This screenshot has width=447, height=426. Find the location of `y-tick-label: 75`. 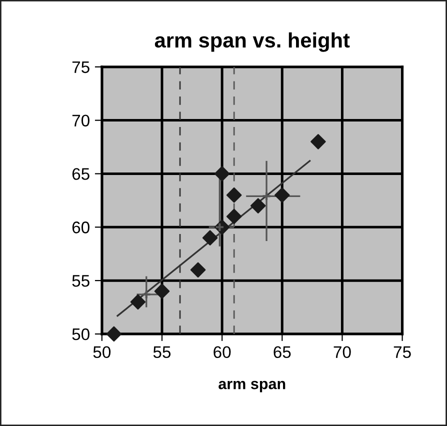

y-tick-label: 75 is located at coordinates (81, 67).